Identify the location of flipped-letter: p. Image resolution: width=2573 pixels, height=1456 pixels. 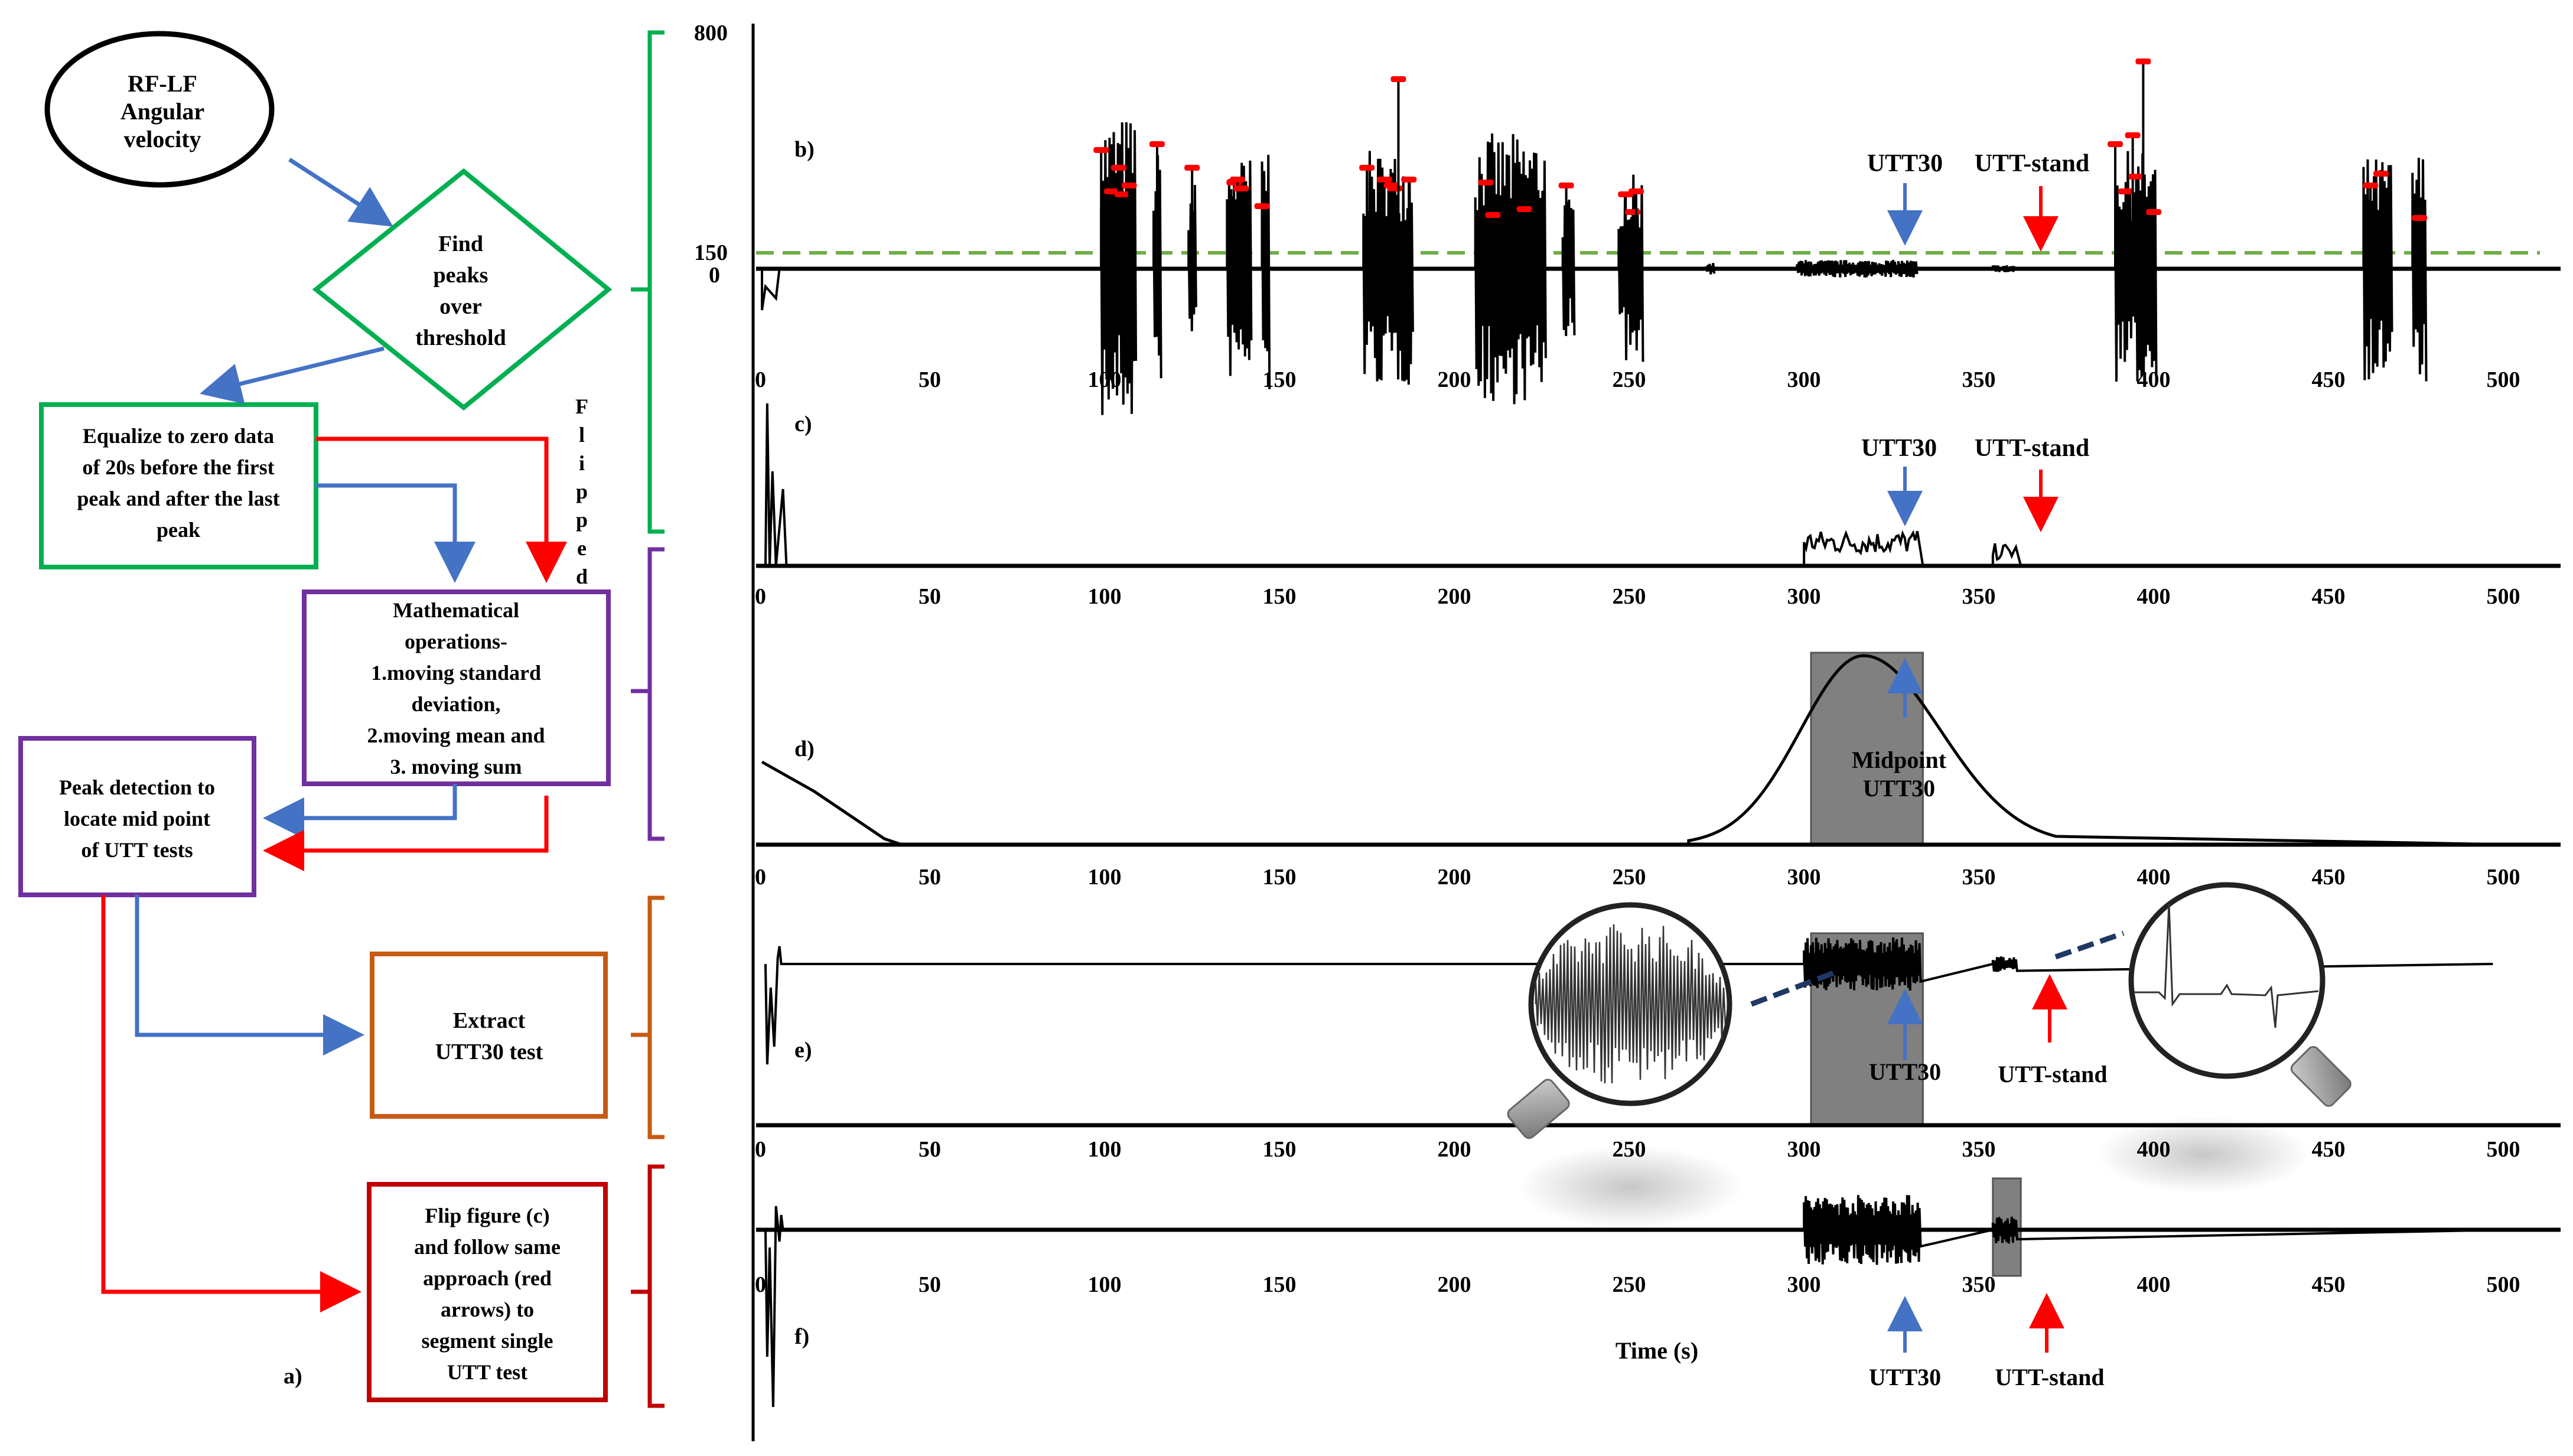
(582, 491).